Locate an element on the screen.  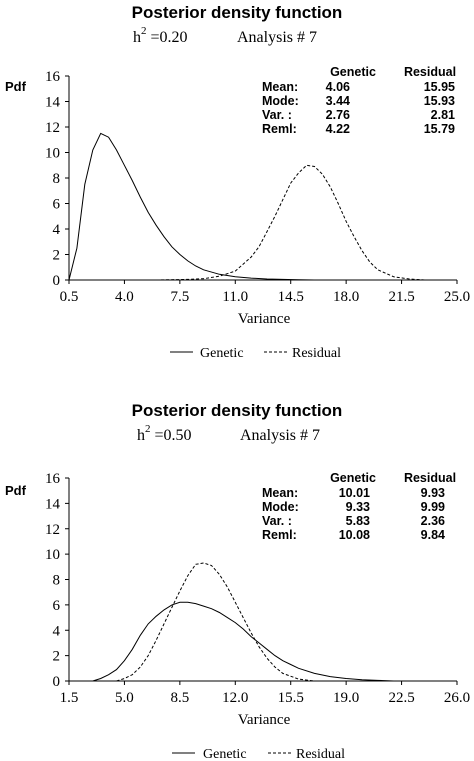
x-tick-label: 14.5 is located at coordinates (291, 297).